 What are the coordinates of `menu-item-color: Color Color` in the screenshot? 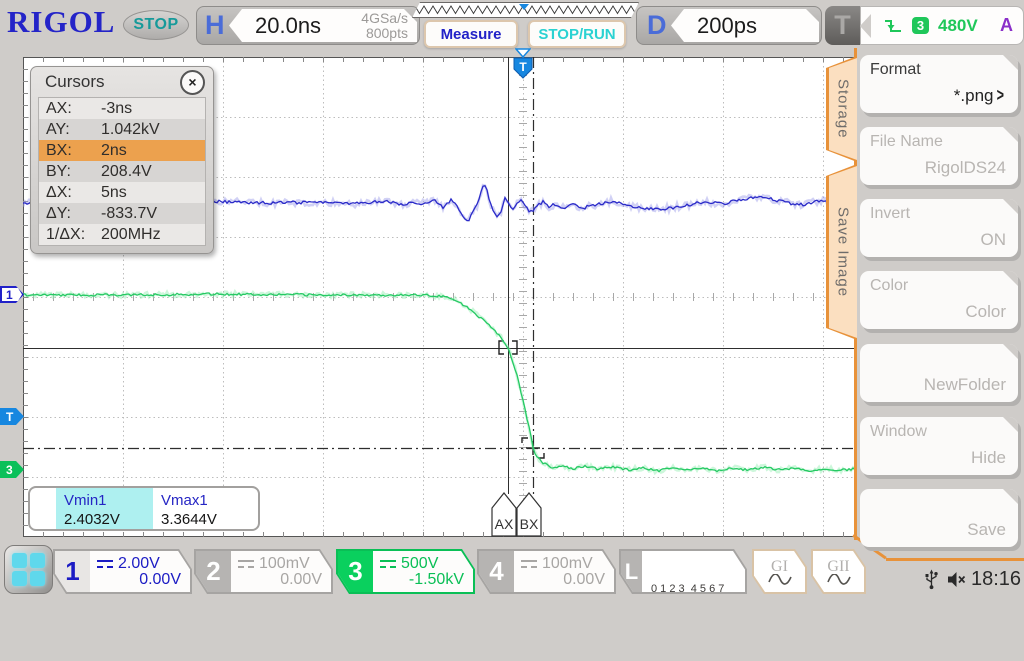 It's located at (939, 300).